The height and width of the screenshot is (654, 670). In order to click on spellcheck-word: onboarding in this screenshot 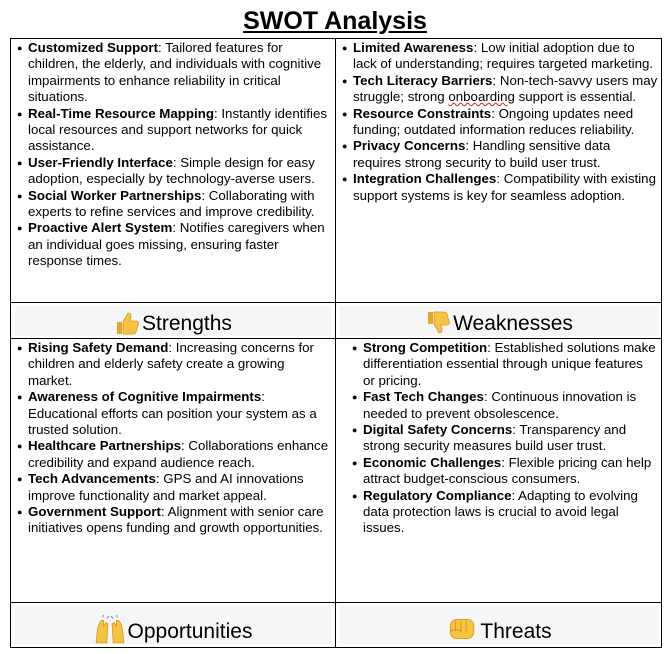, I will do `click(481, 97)`.